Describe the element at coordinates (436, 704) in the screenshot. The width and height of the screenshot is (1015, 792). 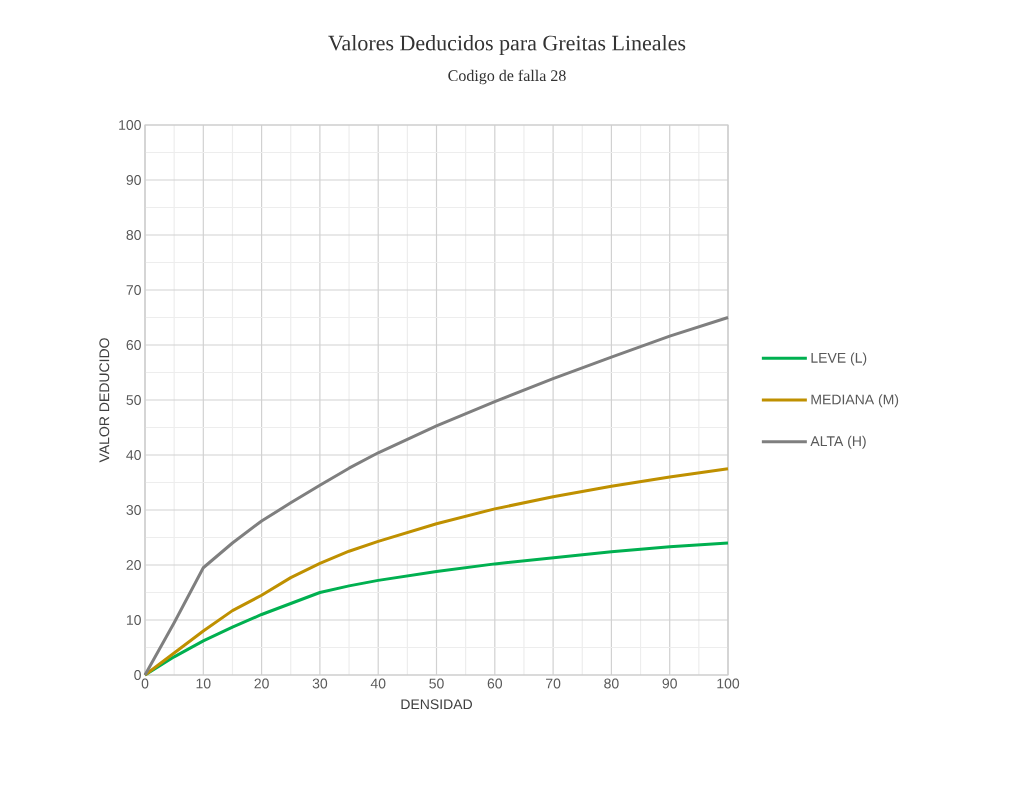
I see `x-axis-title: DENSIDAD` at that location.